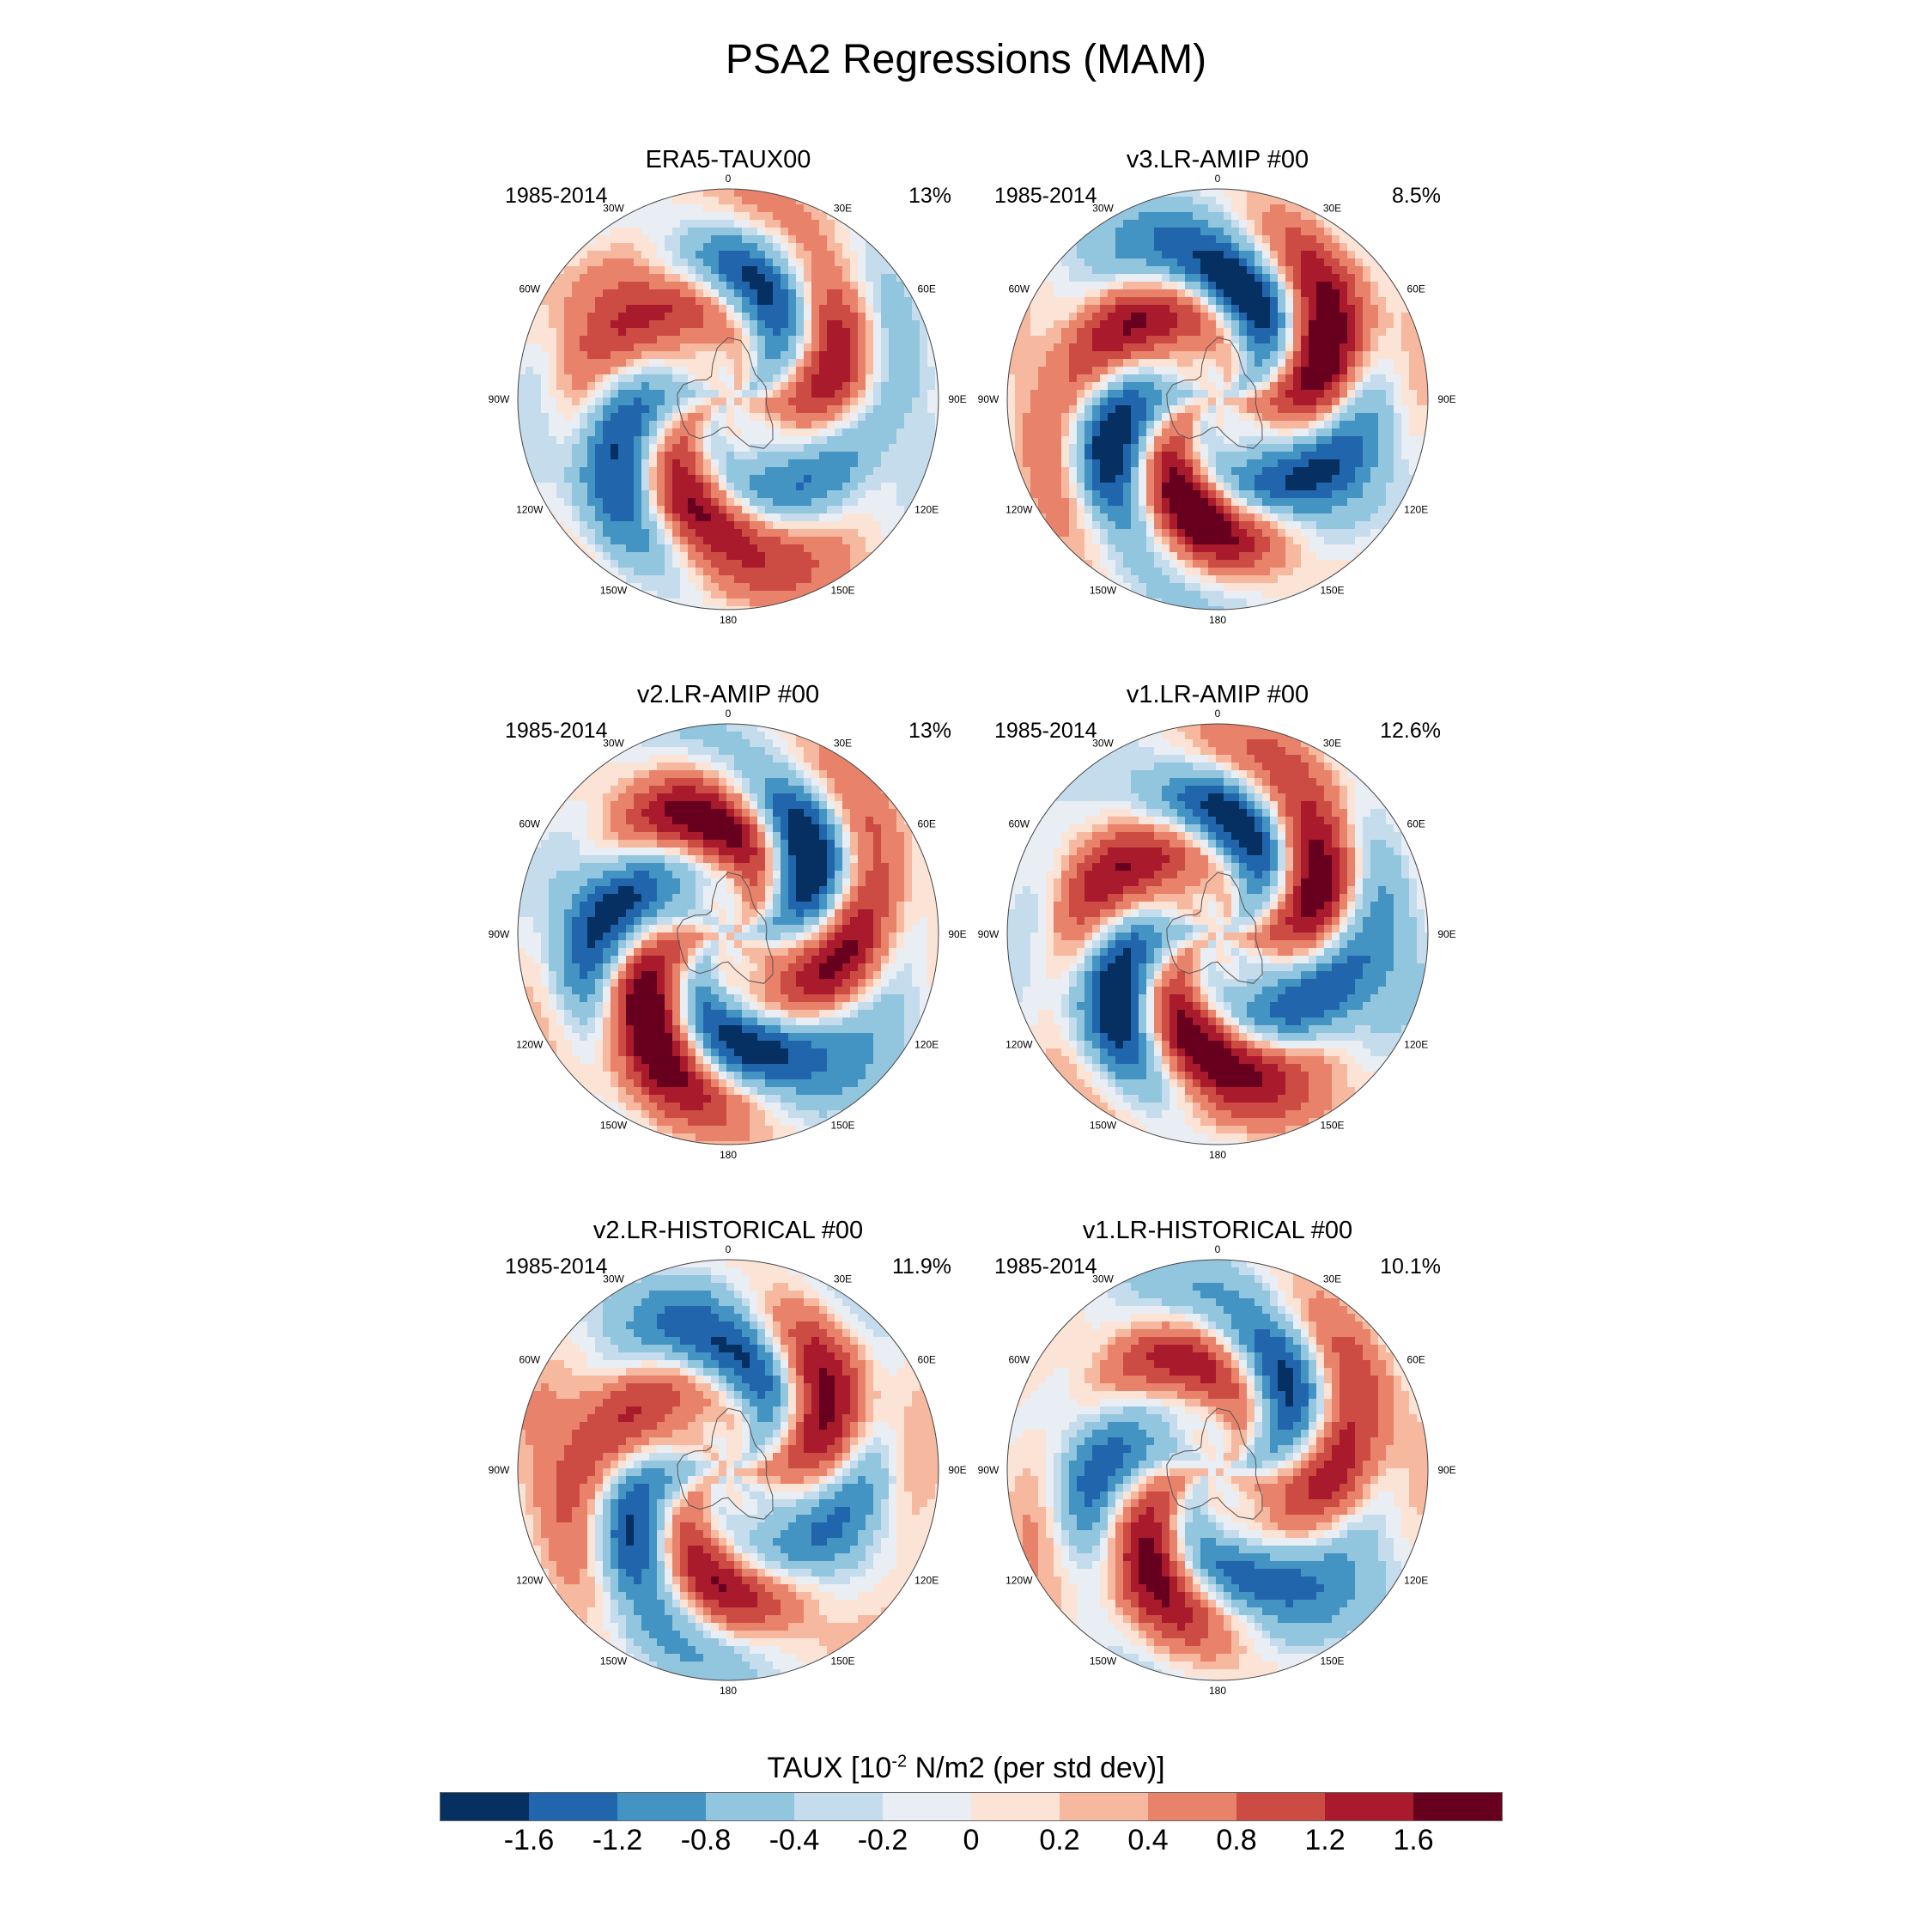 The height and width of the screenshot is (1932, 1932). What do you see at coordinates (842, 591) in the screenshot?
I see `longitude-label: 150E` at bounding box center [842, 591].